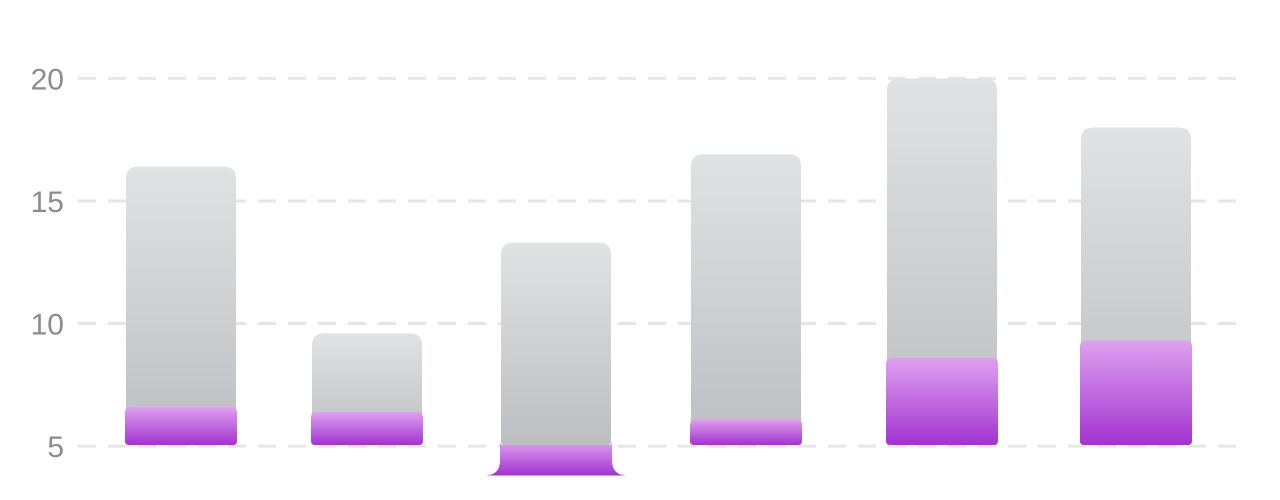 This screenshot has width=1280, height=500. Describe the element at coordinates (47, 202) in the screenshot. I see `y-tick-label-15: 15` at that location.